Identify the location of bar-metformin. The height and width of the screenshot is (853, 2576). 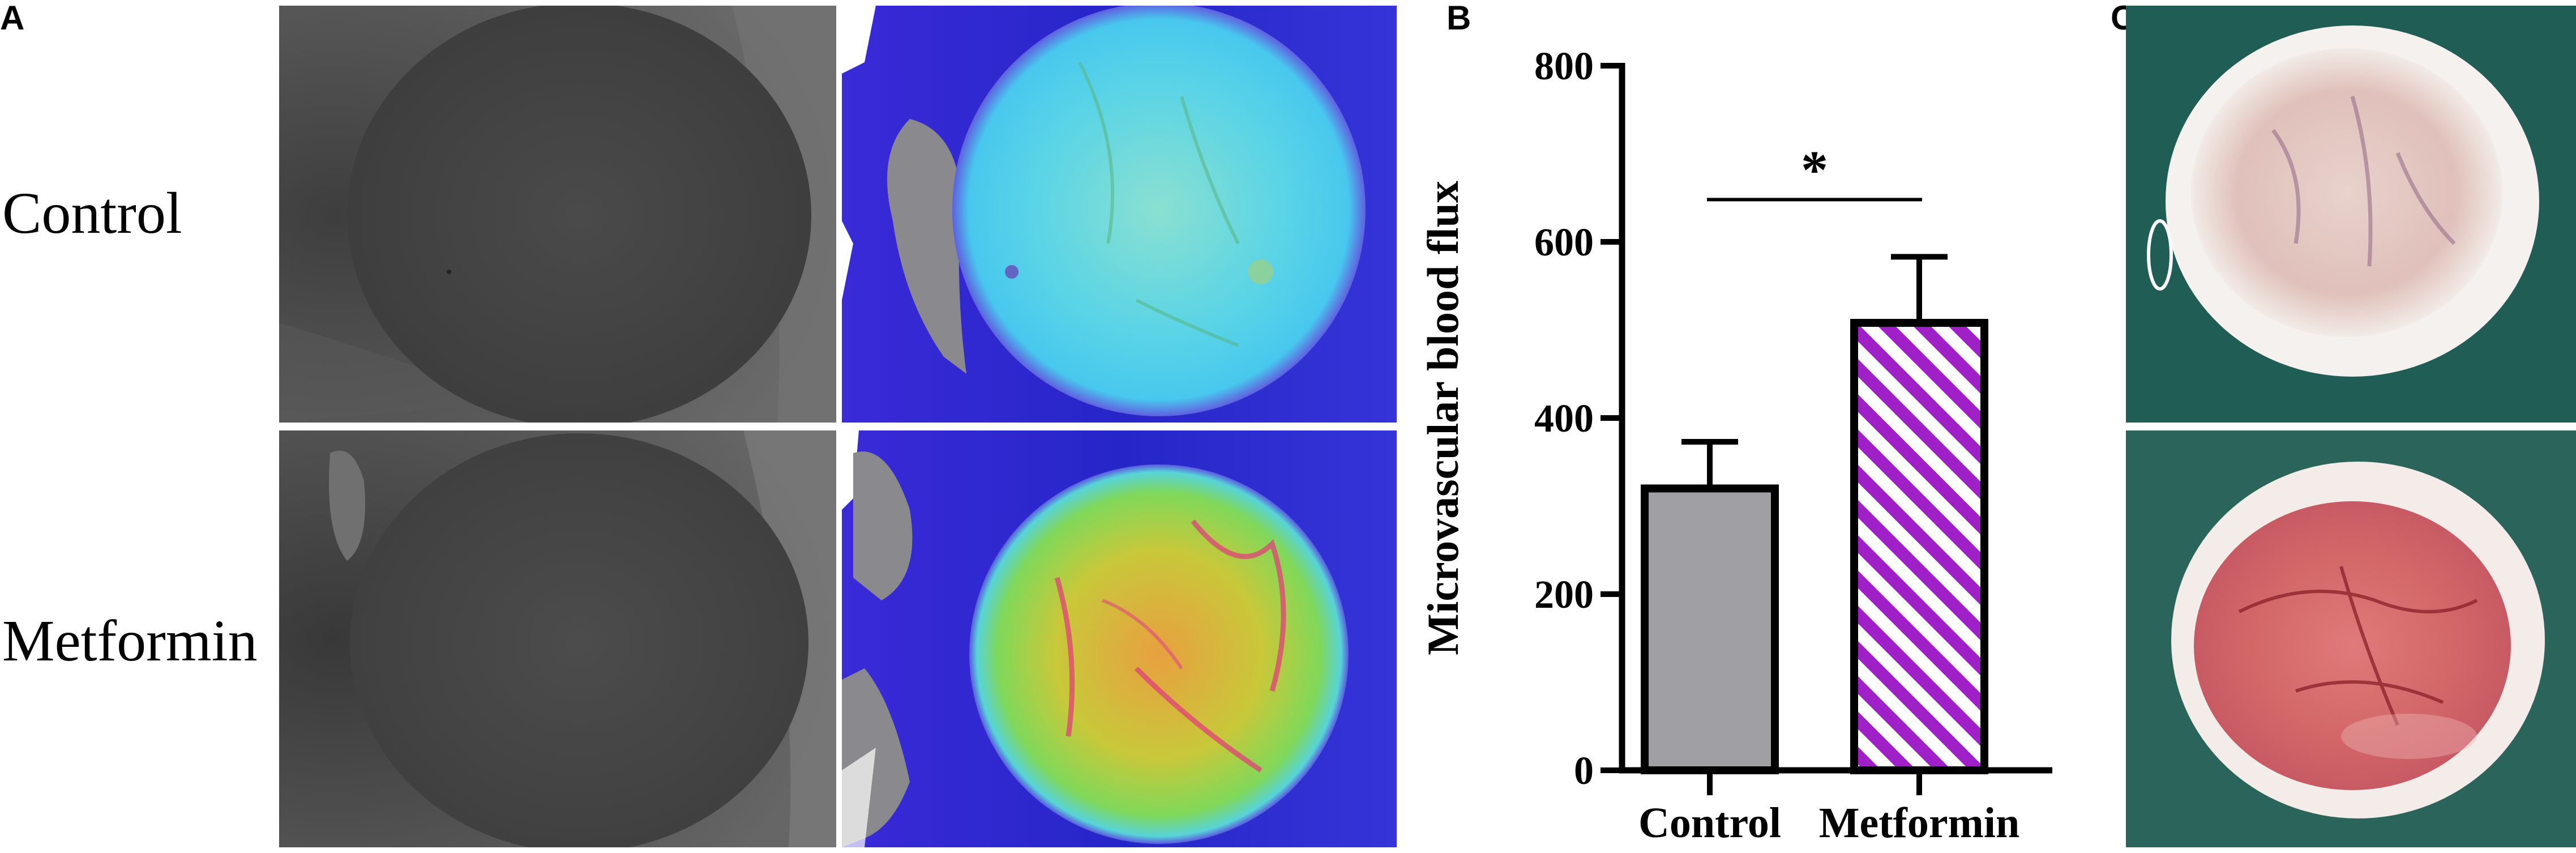
(1919, 546).